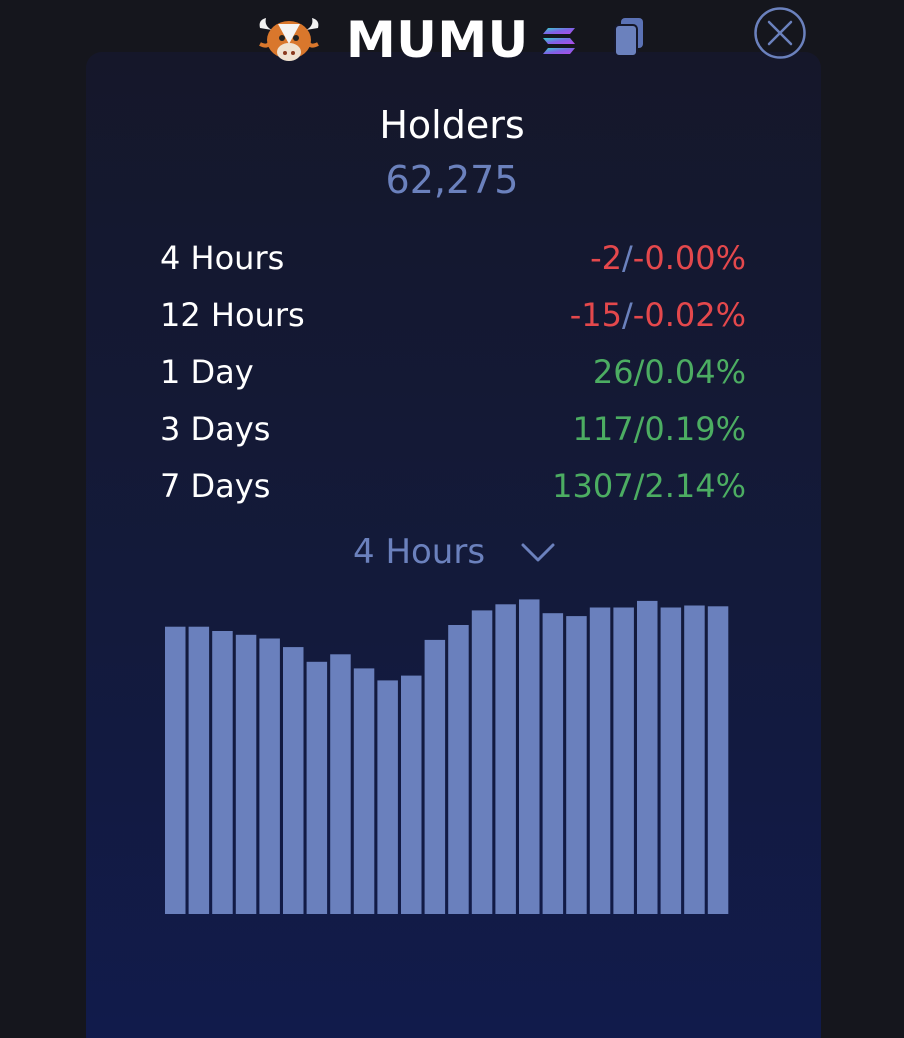  I want to click on period-dropdown-value: 4 Hours, so click(419, 552).